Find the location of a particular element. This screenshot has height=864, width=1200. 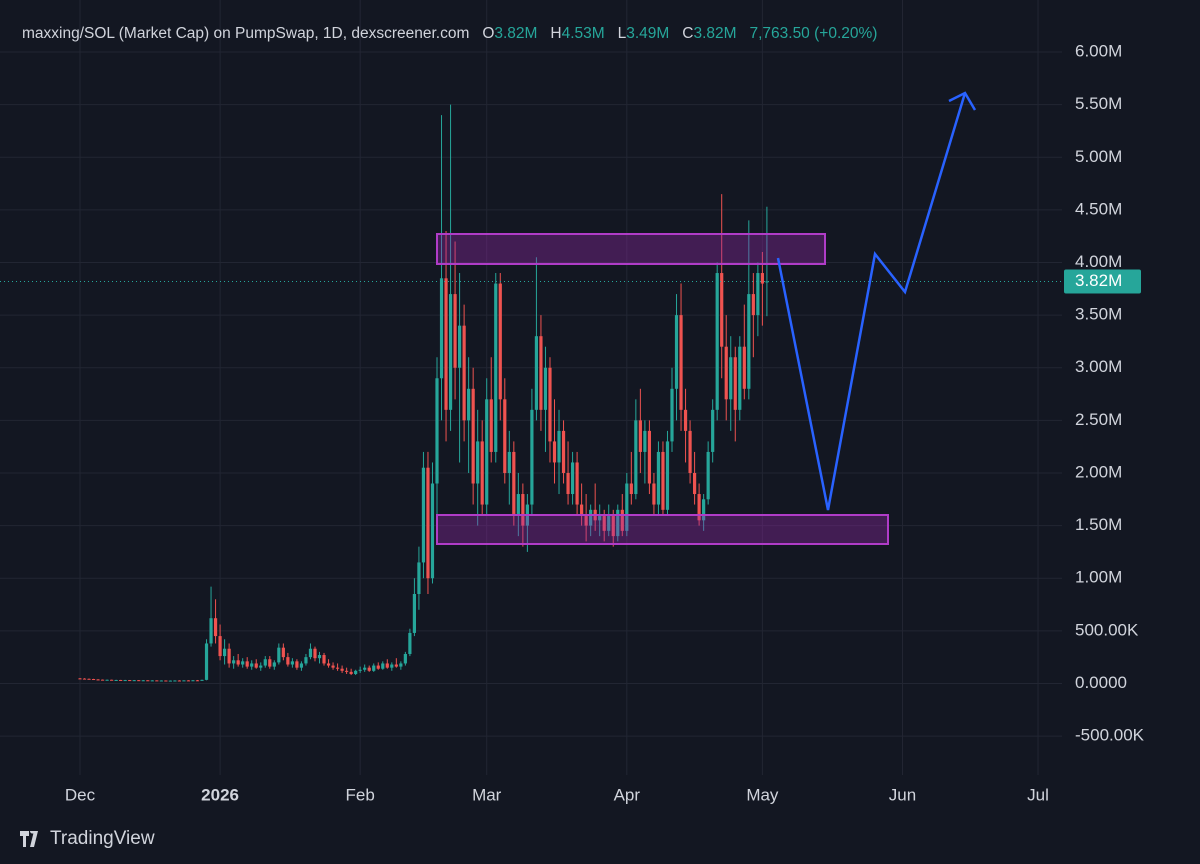

y-tick-label: 4.50M is located at coordinates (1098, 208).